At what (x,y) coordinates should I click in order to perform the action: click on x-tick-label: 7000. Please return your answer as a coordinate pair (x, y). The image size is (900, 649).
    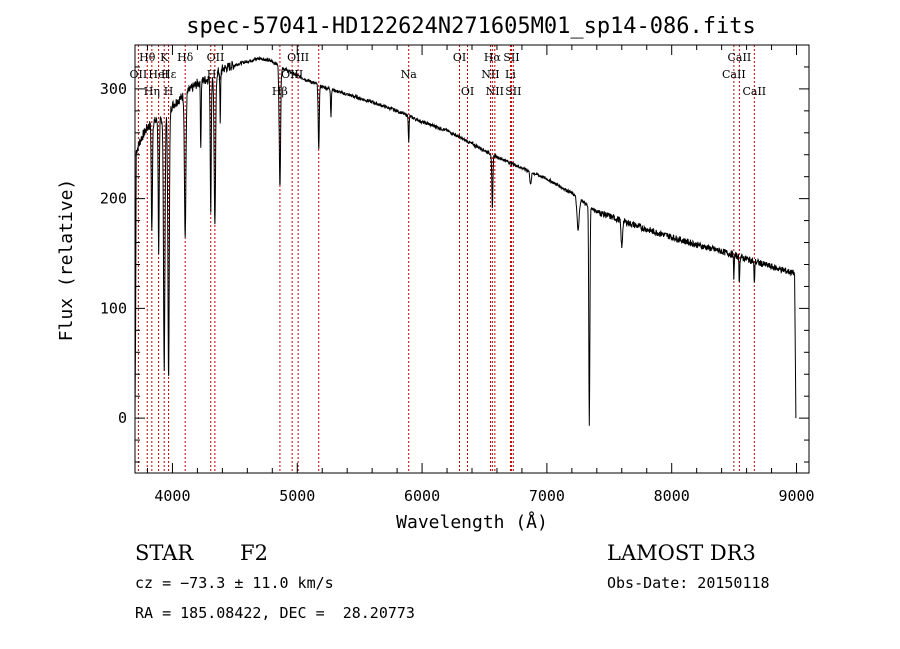
    Looking at the image, I should click on (547, 496).